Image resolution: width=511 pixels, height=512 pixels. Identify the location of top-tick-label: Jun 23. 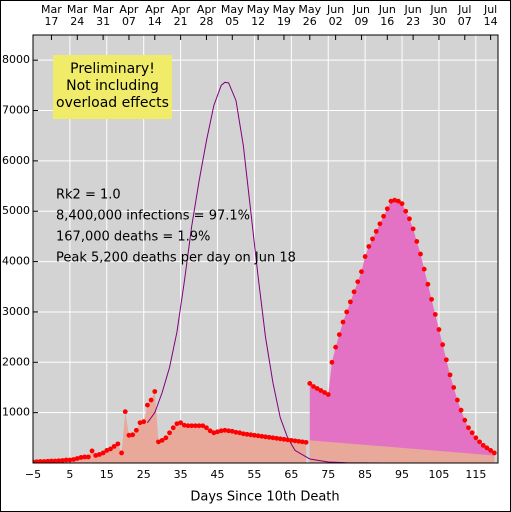
(413, 16).